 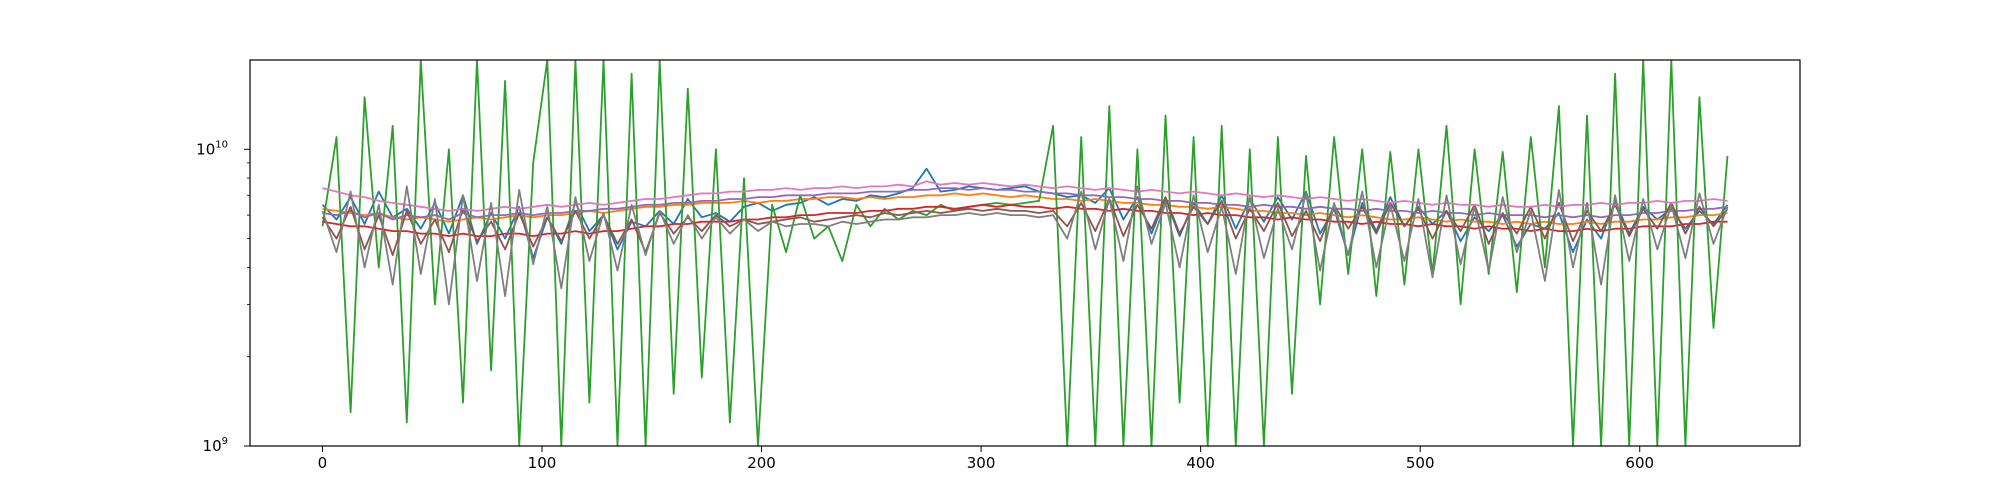 What do you see at coordinates (1420, 463) in the screenshot?
I see `x-tick-label: 500` at bounding box center [1420, 463].